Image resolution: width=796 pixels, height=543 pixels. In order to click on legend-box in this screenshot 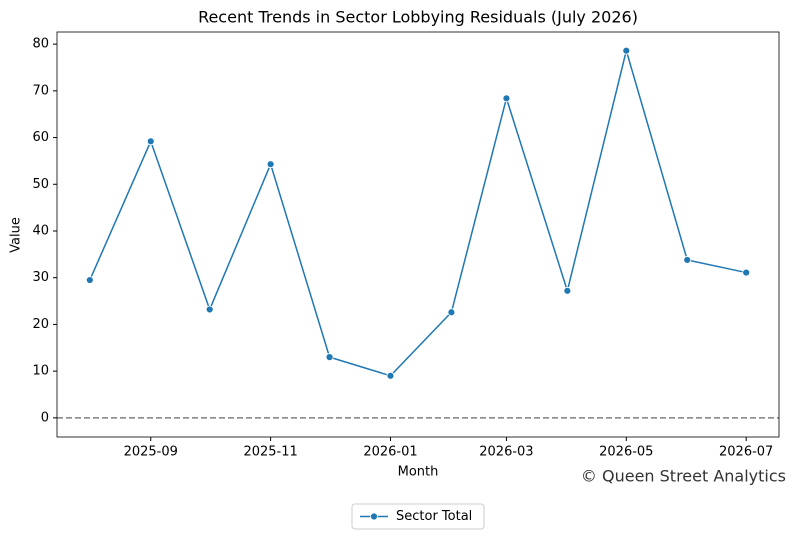, I will do `click(418, 516)`.